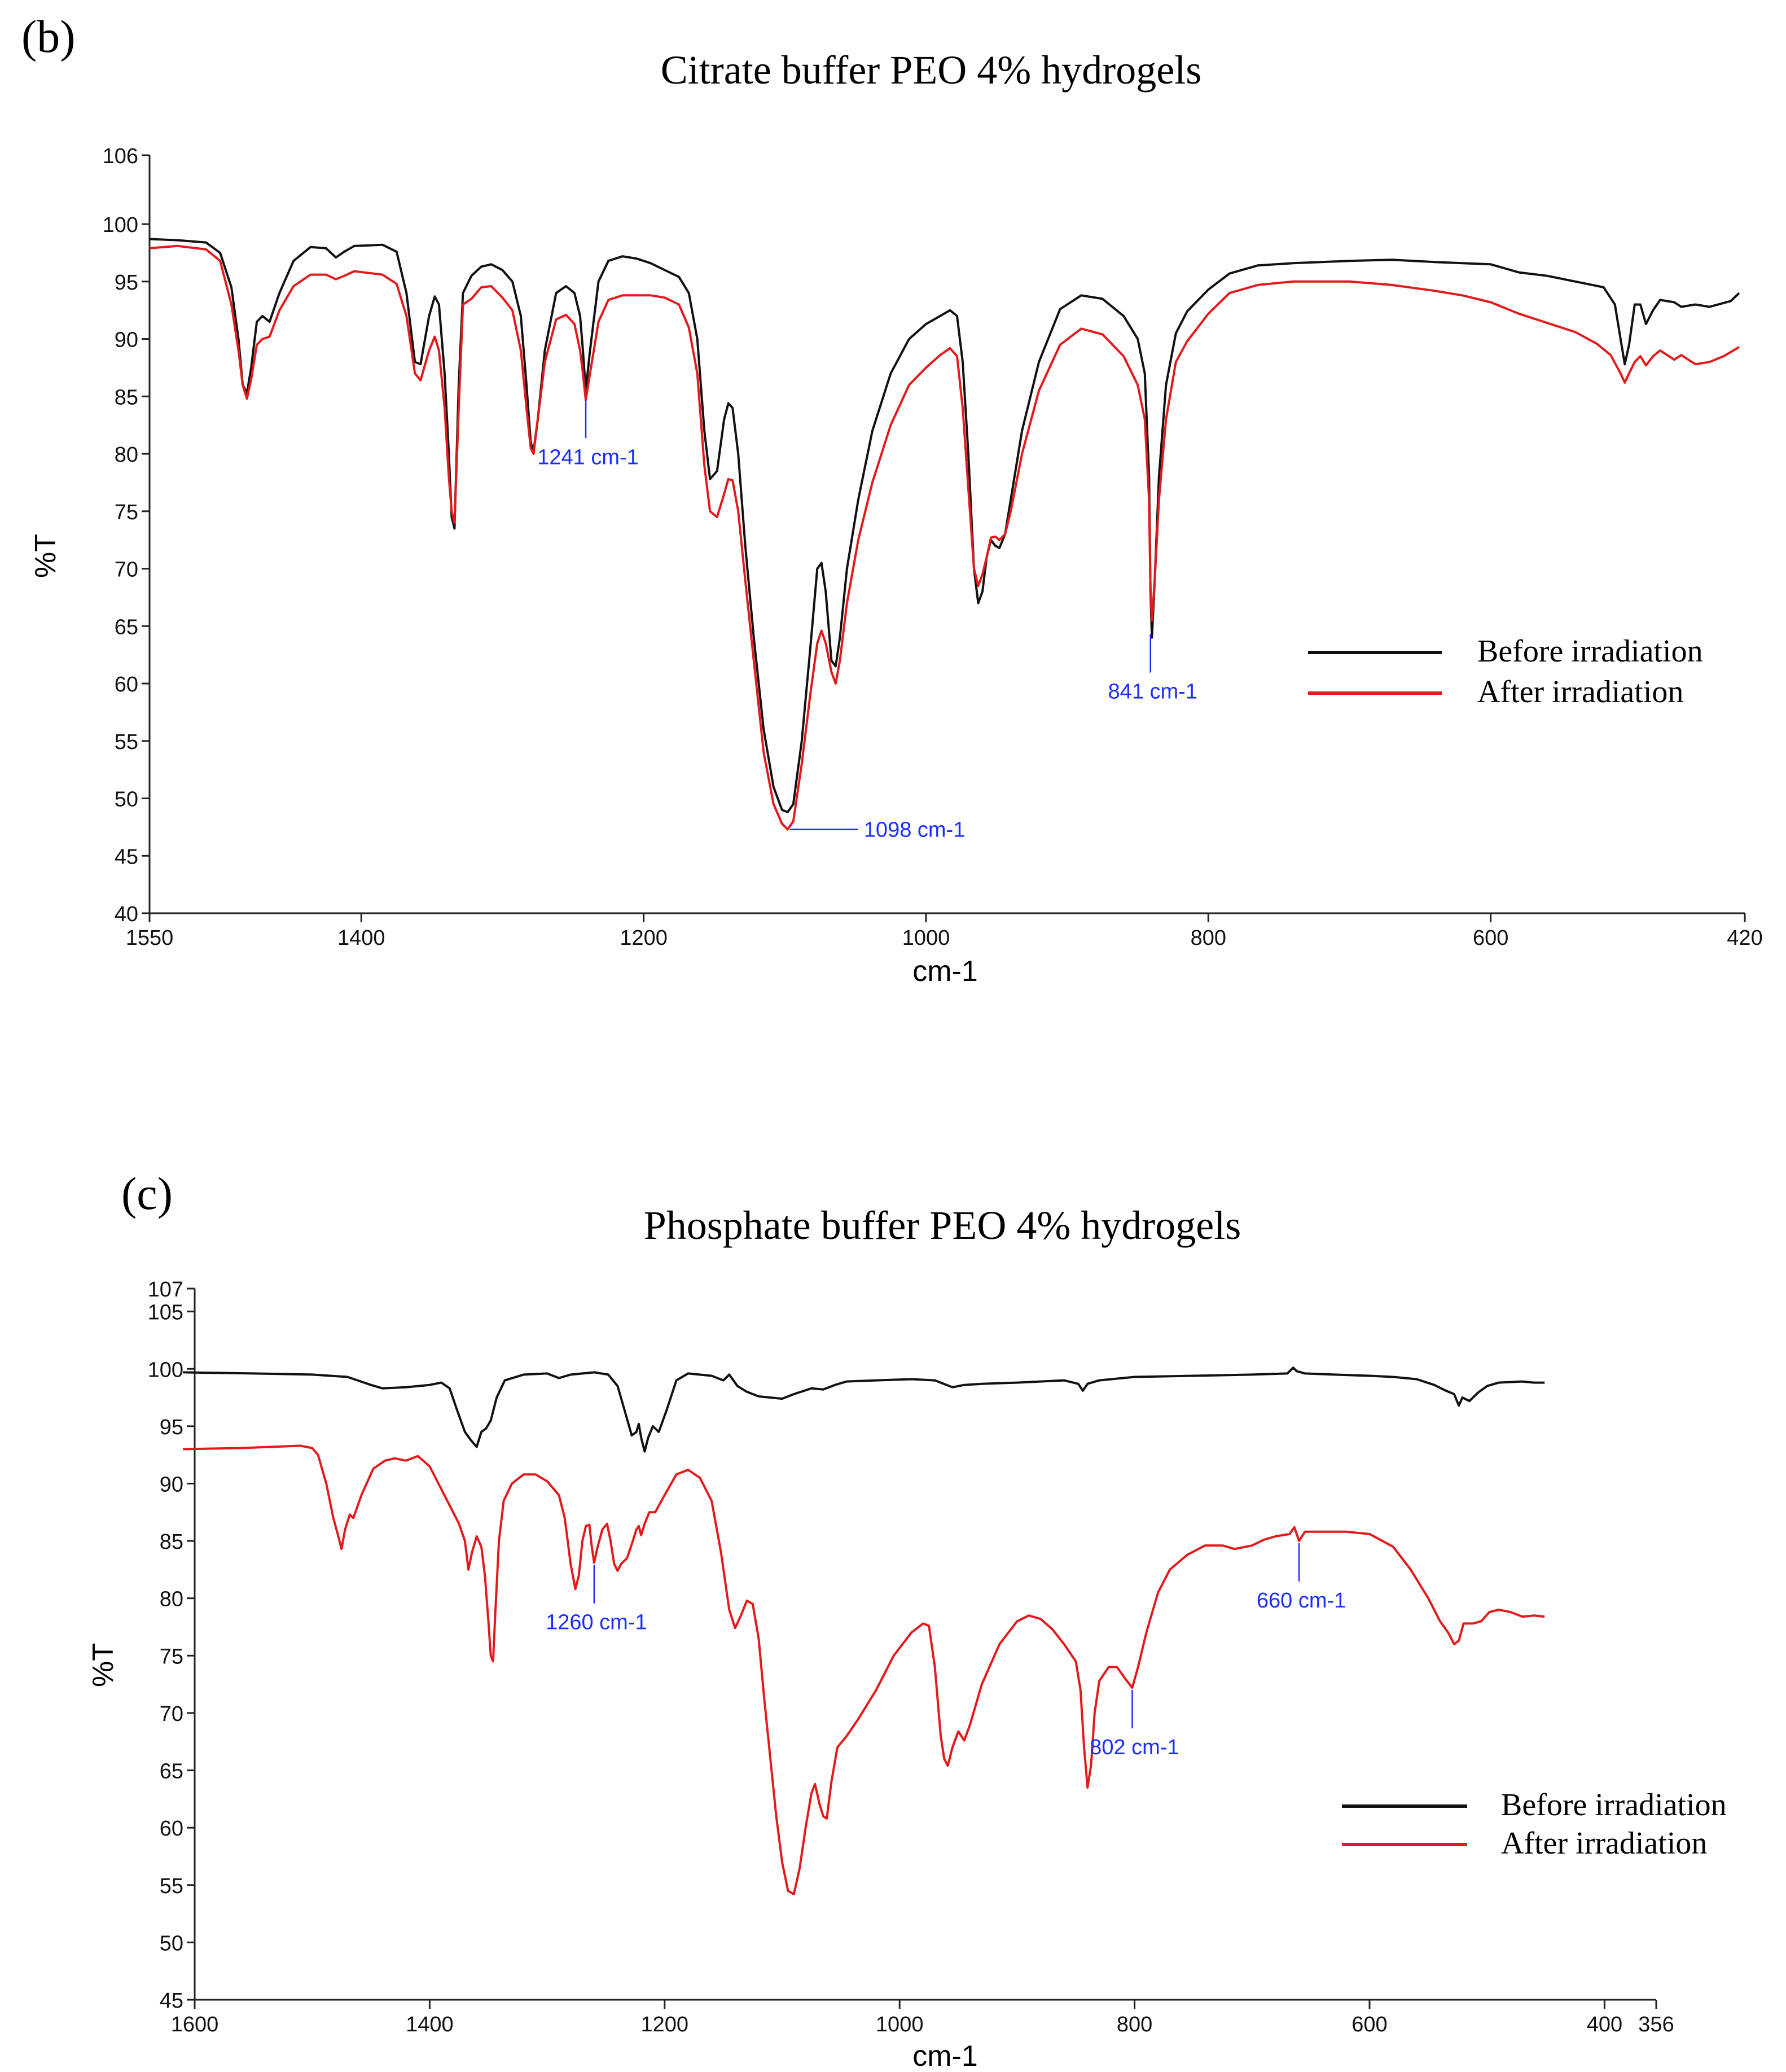 The width and height of the screenshot is (1786, 2072). What do you see at coordinates (121, 225) in the screenshot?
I see `y-tick-label-b: 100` at bounding box center [121, 225].